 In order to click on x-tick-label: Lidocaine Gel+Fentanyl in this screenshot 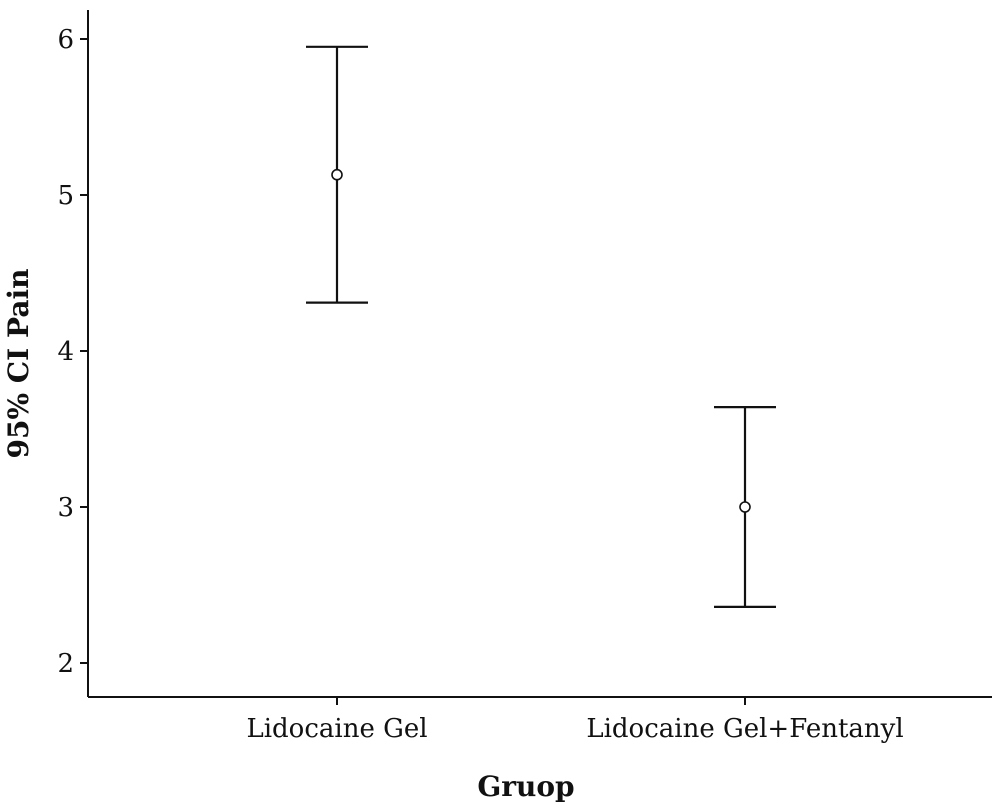, I will do `click(744, 729)`.